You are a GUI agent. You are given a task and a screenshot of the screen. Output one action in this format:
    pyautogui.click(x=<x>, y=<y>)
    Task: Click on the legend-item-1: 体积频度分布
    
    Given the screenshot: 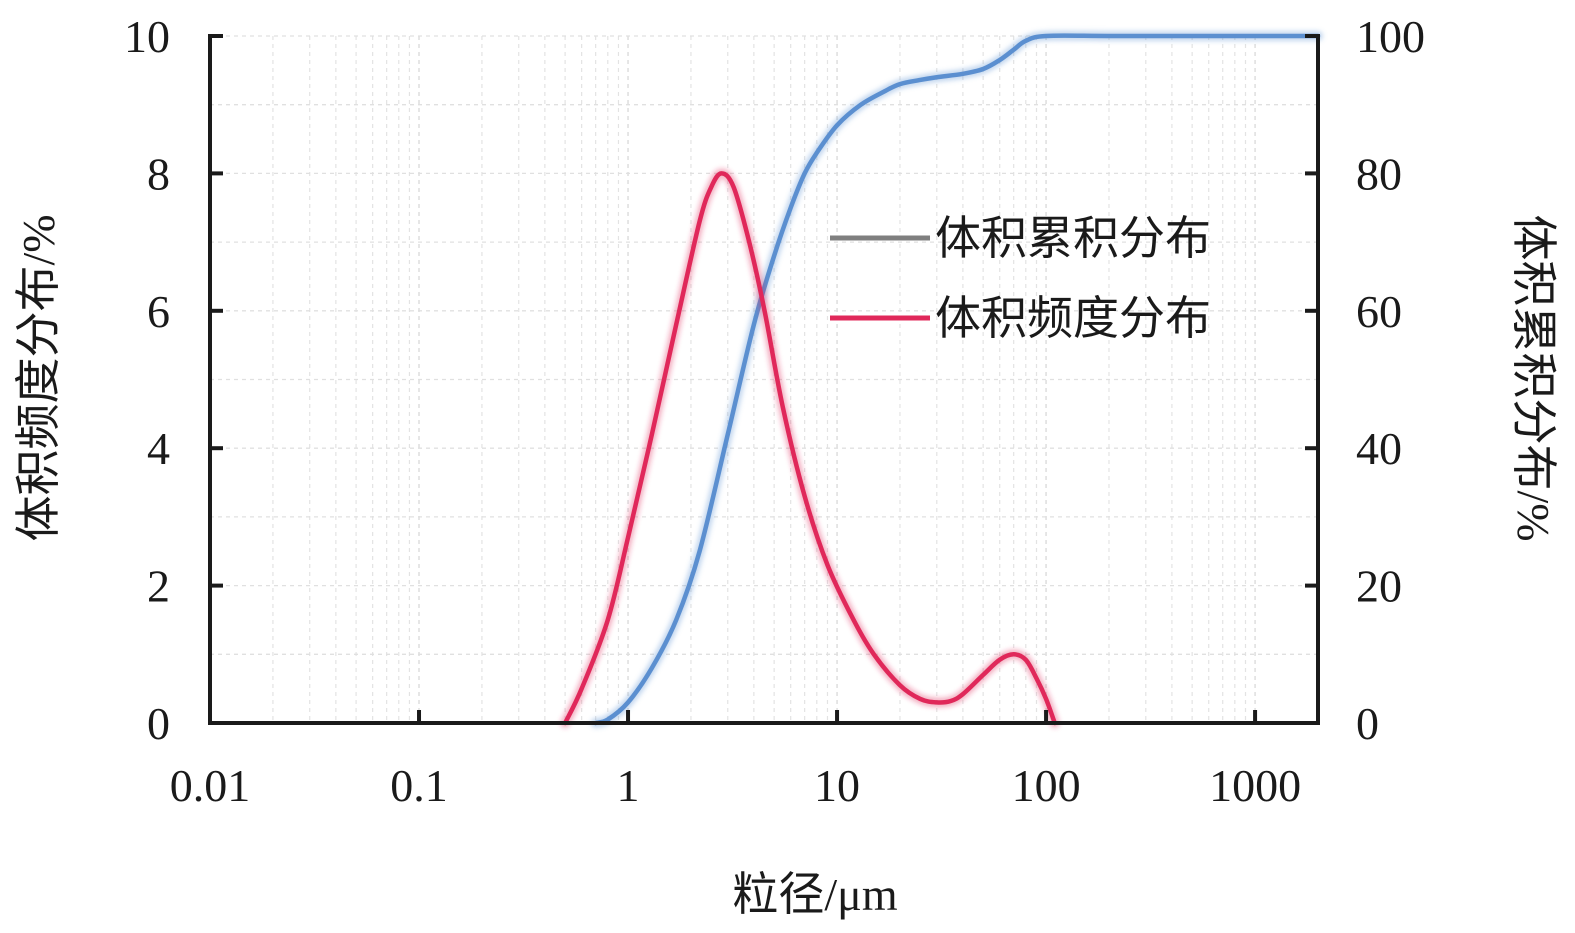 What is the action you would take?
    pyautogui.click(x=1020, y=318)
    